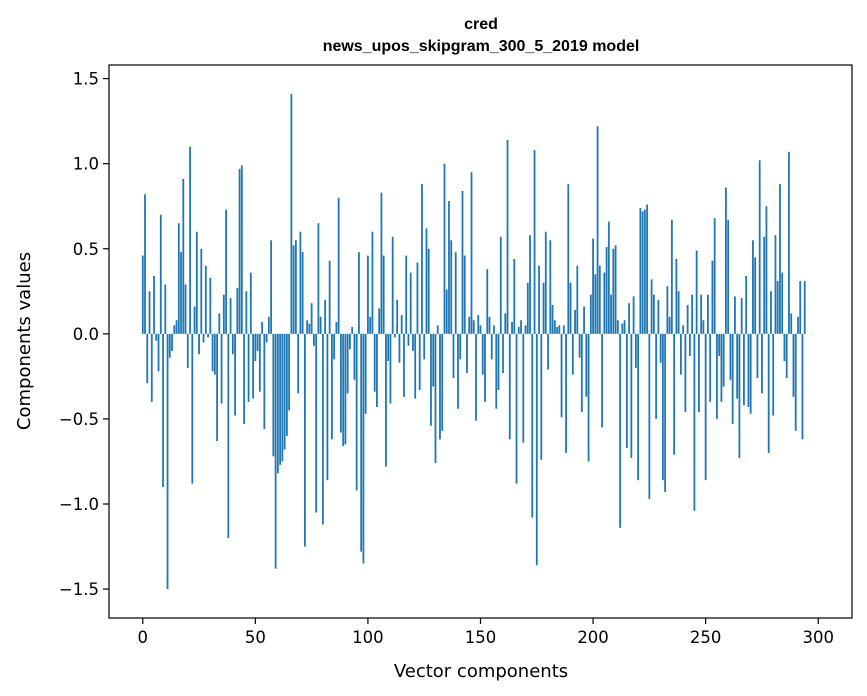 This screenshot has height=696, width=867. I want to click on y-axis-ticks: −1.5 −1.0 −0.5 0.0 0.5 1.0 1.5, so click(84, 334).